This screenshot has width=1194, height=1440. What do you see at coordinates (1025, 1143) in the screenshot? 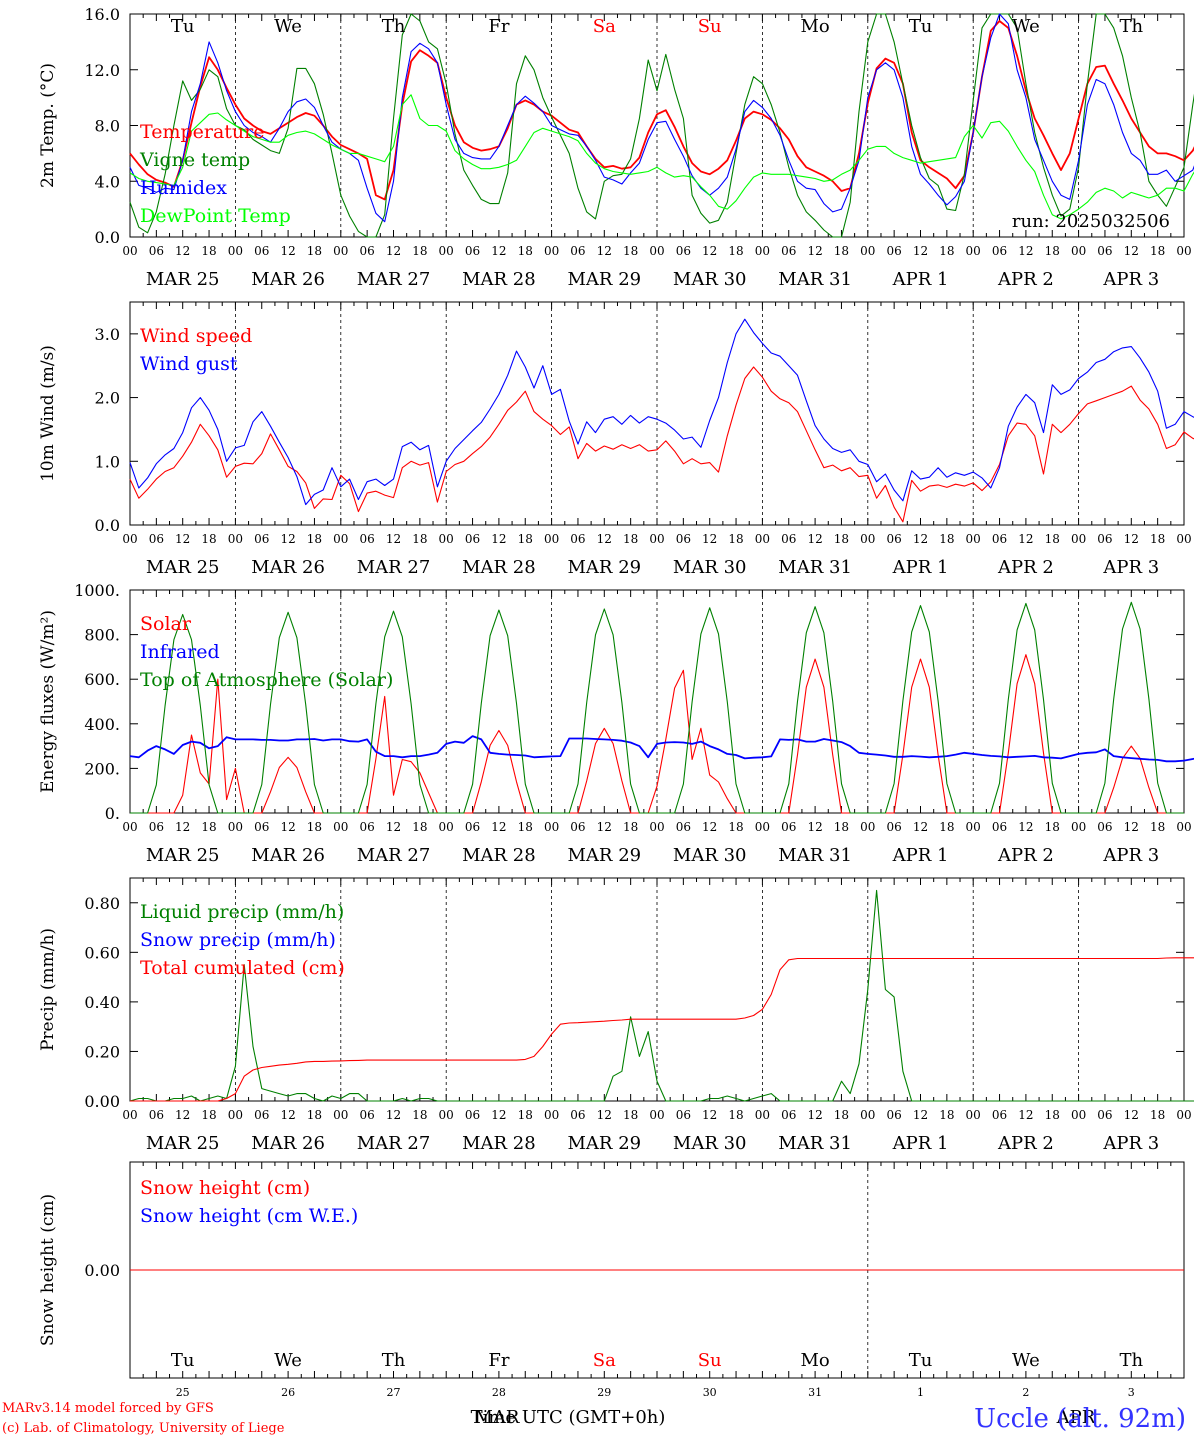
I see `date-label: APR 2` at bounding box center [1025, 1143].